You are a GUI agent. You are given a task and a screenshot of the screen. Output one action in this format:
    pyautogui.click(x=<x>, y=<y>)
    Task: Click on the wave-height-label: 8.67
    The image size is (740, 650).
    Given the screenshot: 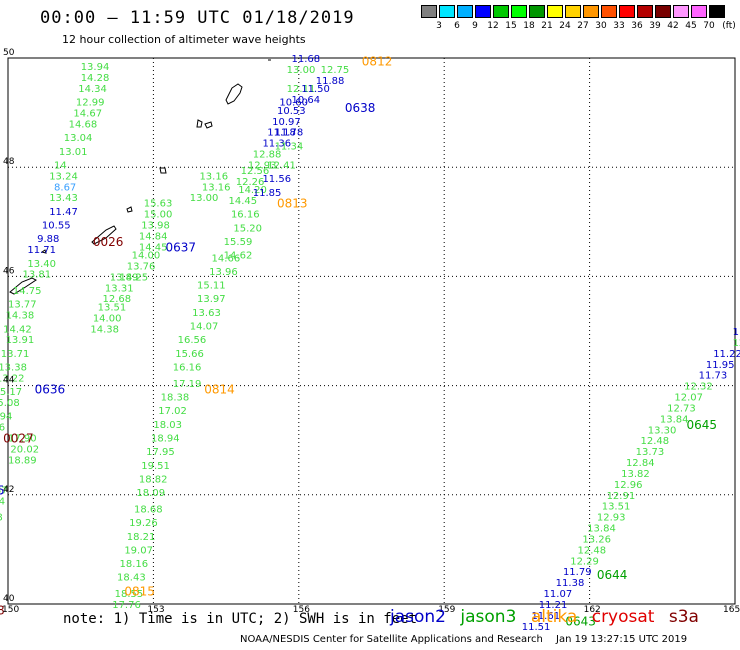 What is the action you would take?
    pyautogui.click(x=65, y=187)
    